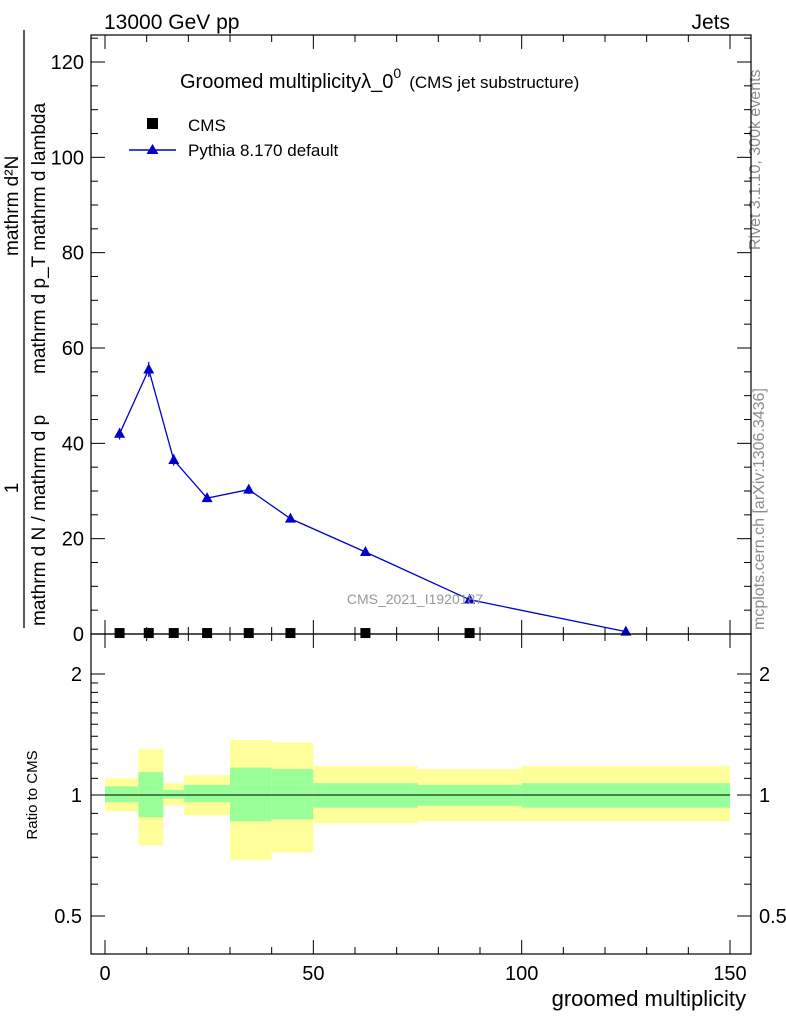 The image size is (786, 1024). What do you see at coordinates (39, 520) in the screenshot?
I see `y-label-denominator: mathrm d N / mathrm d p` at bounding box center [39, 520].